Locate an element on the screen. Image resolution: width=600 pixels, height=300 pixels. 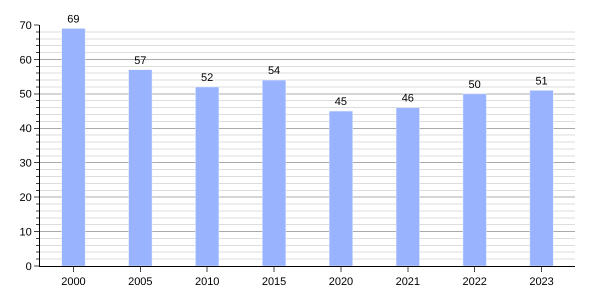
y-tick-label: 60 is located at coordinates (26, 60).